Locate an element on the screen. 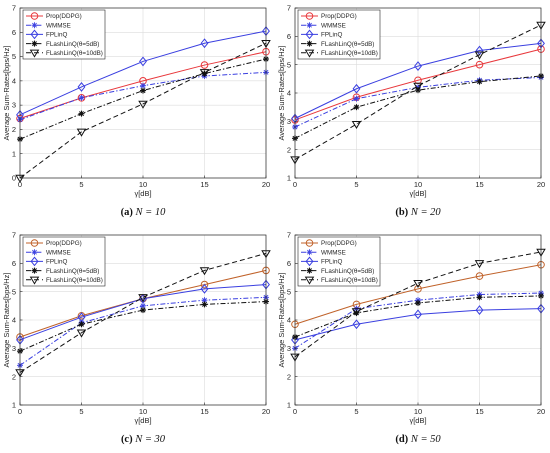 Image resolution: width=550 pixels, height=453 pixels. caption-text: N = 30 is located at coordinates (150, 439).